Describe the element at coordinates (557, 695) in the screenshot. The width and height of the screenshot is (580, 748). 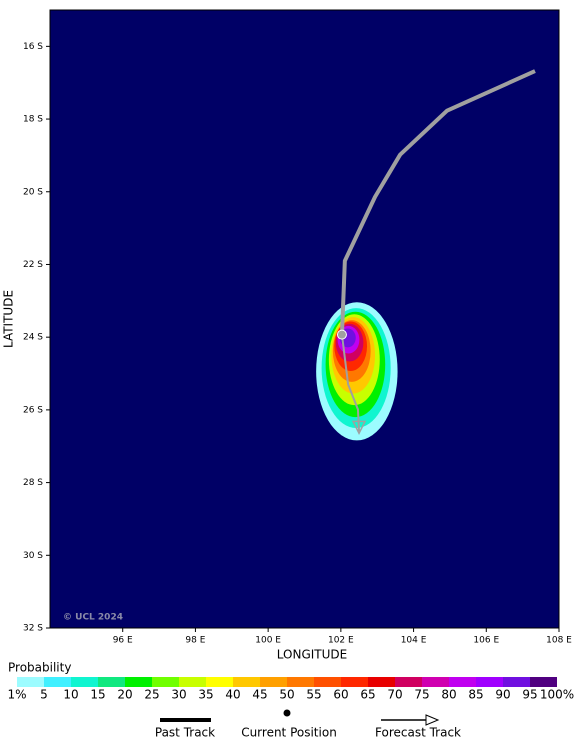
I see `colorbar-label: 100%` at that location.